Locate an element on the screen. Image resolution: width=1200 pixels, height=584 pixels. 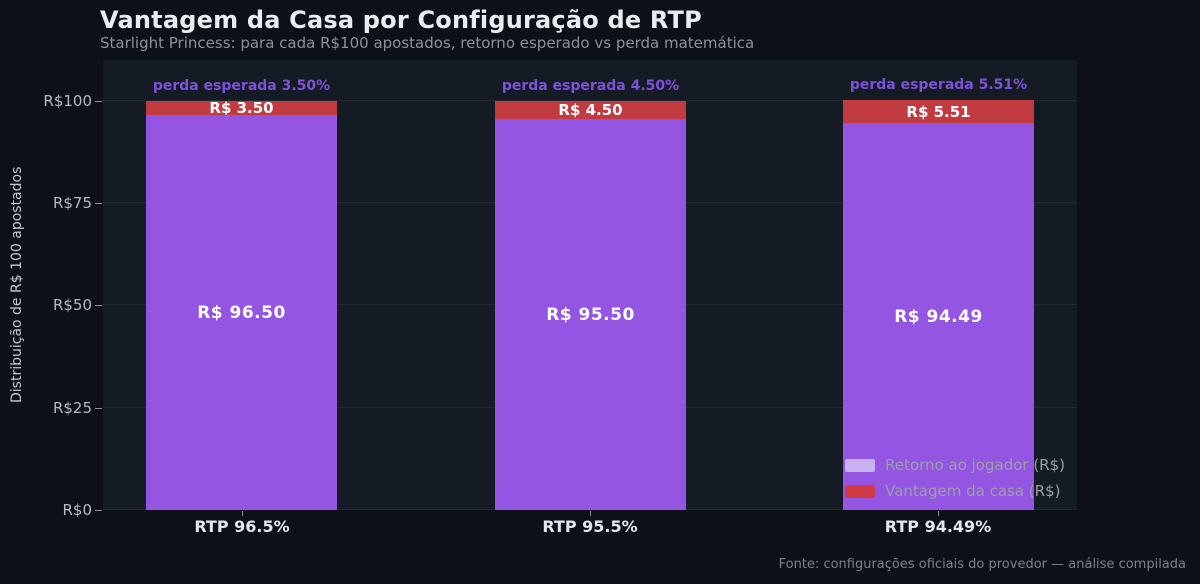
expected-loss-annotation: perda esperada 5.51% is located at coordinates (938, 85).